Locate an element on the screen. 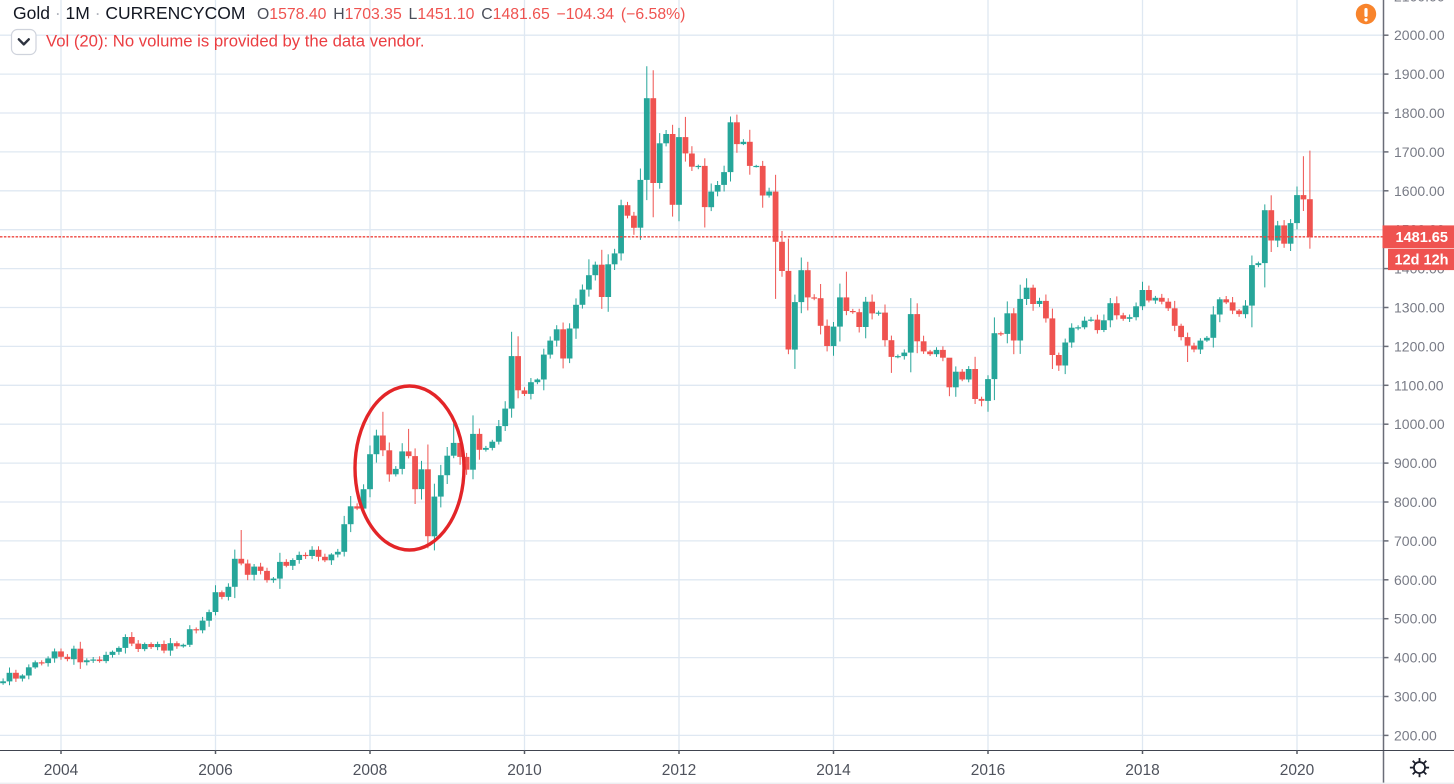 The width and height of the screenshot is (1454, 784). svg-text: 1900.00 is located at coordinates (1419, 74).